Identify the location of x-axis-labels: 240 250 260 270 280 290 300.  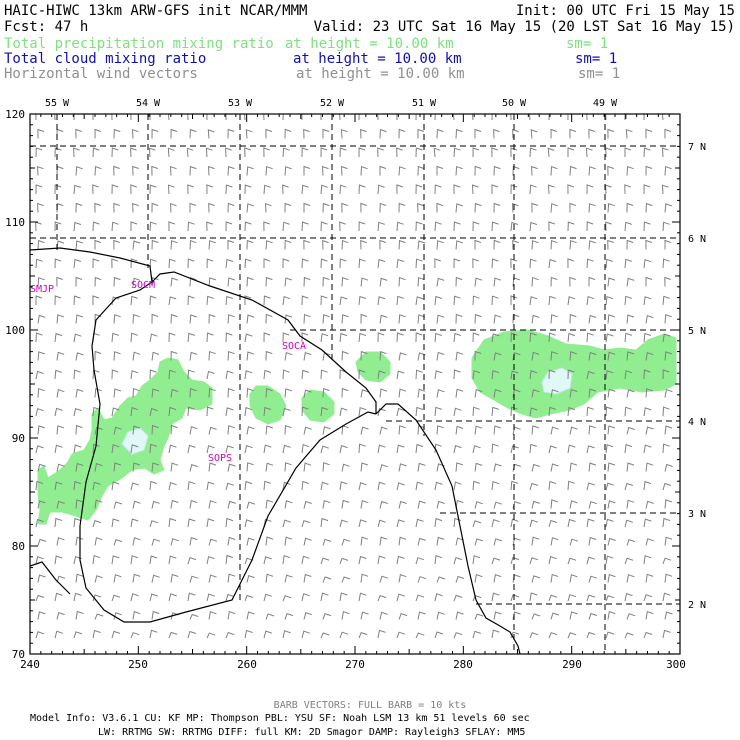
(353, 664).